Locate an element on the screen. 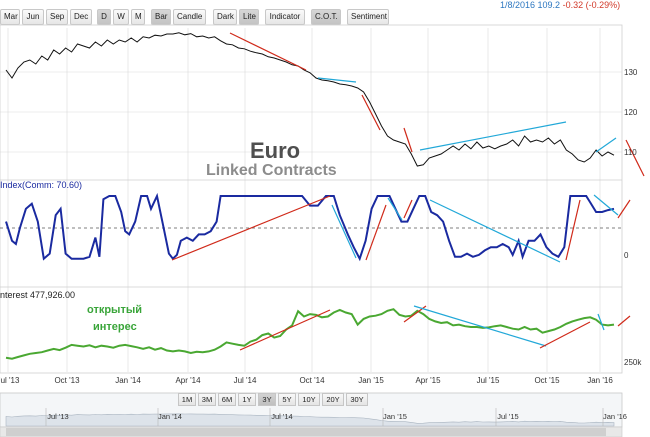 This screenshot has height=437, width=650. range-1y-button: 1Y is located at coordinates (247, 399).